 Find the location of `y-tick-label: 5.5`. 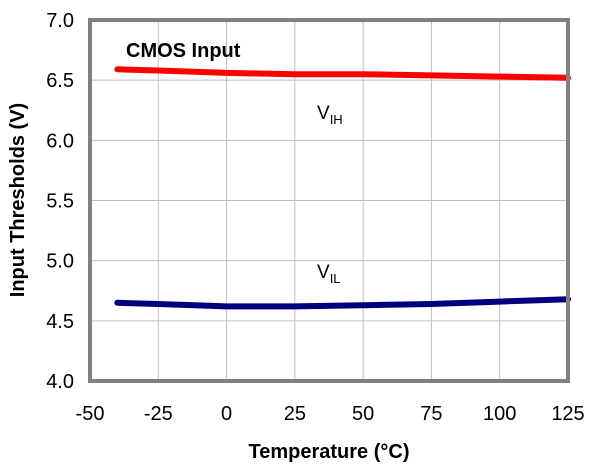

y-tick-label: 5.5 is located at coordinates (60, 202).